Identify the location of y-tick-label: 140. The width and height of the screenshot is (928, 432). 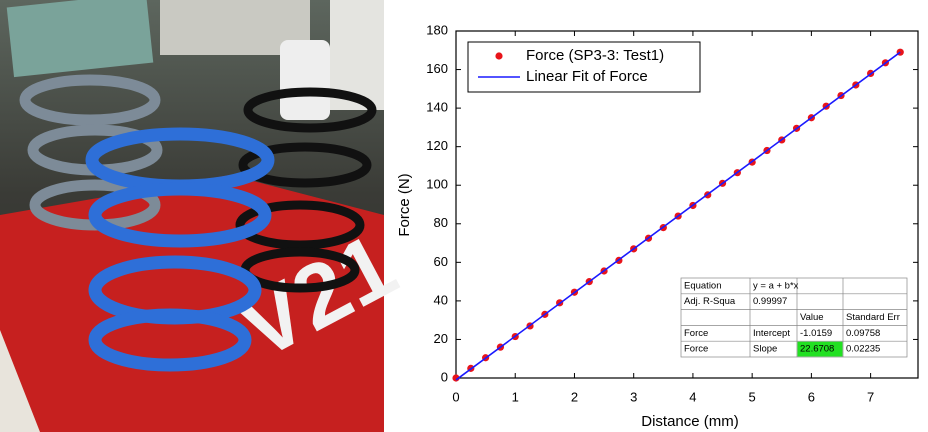
(437, 107).